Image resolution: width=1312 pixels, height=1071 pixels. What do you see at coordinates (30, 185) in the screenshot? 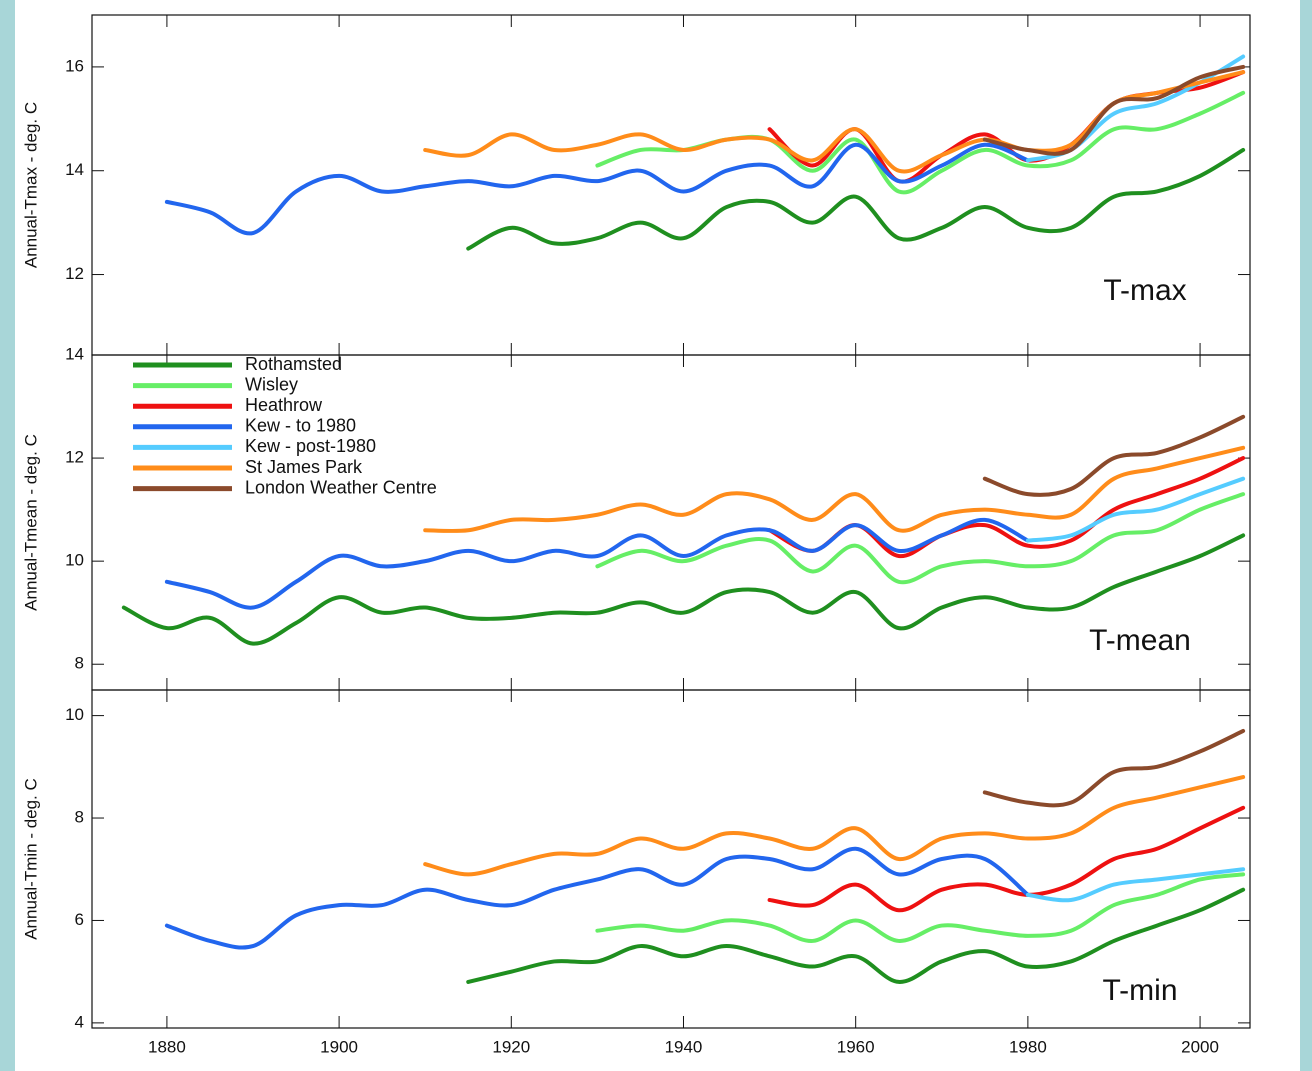
I see `y-axis-label: Annual-Tmax - deg. C` at bounding box center [30, 185].